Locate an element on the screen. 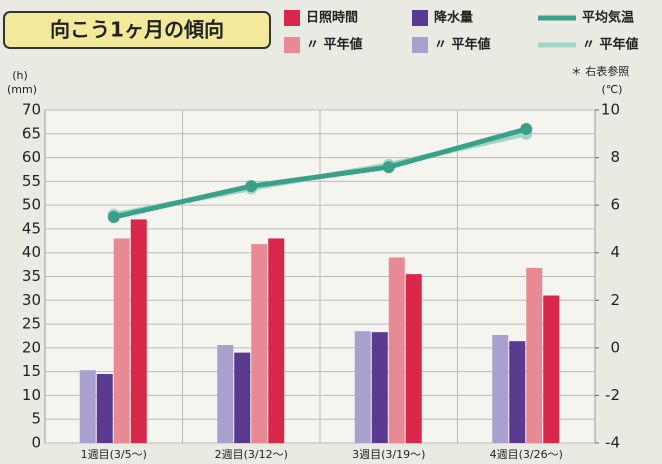 The image size is (662, 464). x-tick-label: 1週目(3/5〜) is located at coordinates (114, 454).